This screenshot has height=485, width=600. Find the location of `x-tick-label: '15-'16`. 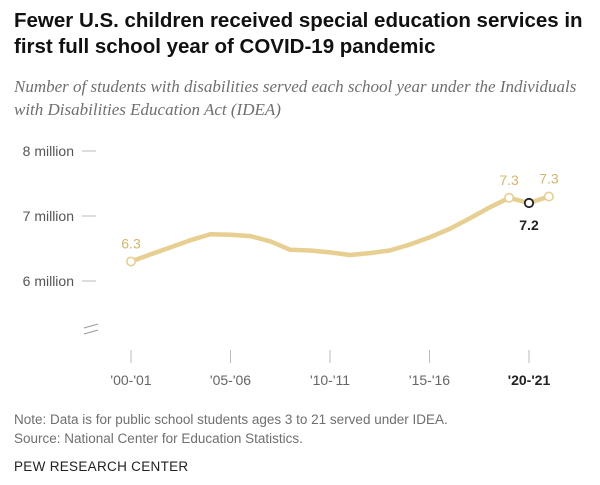

x-tick-label: '15-'16 is located at coordinates (429, 380).